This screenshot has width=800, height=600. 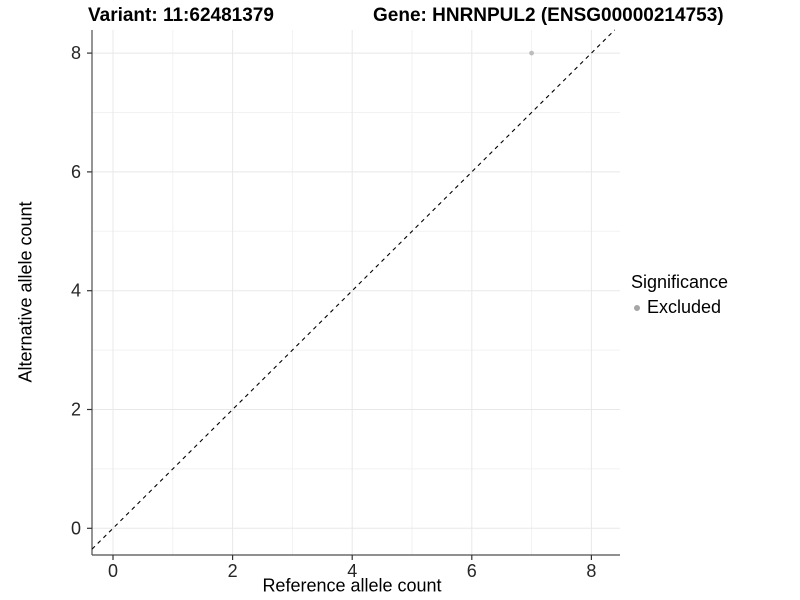 What do you see at coordinates (352, 571) in the screenshot?
I see `x-tick-label: 4` at bounding box center [352, 571].